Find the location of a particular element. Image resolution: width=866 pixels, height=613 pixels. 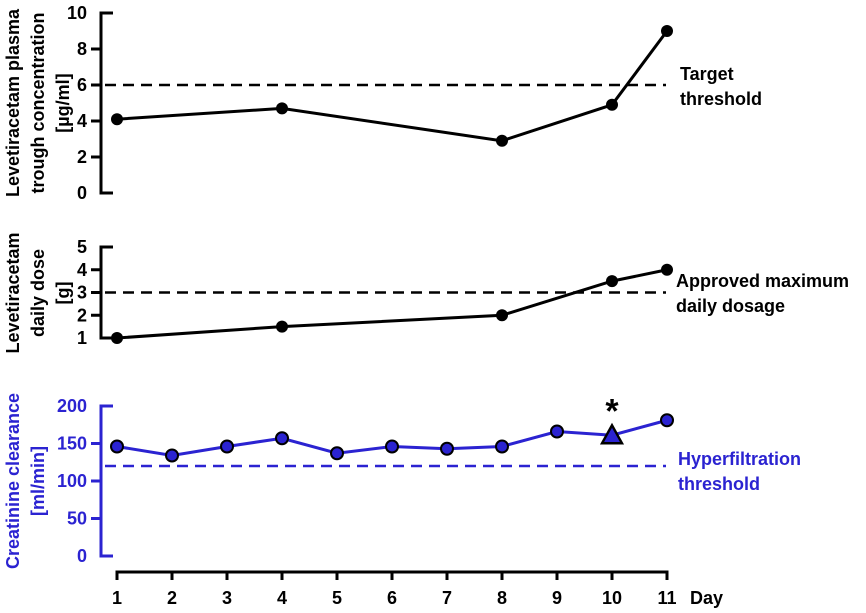

y-tick-label-daily-dose: 3 is located at coordinates (82, 293).